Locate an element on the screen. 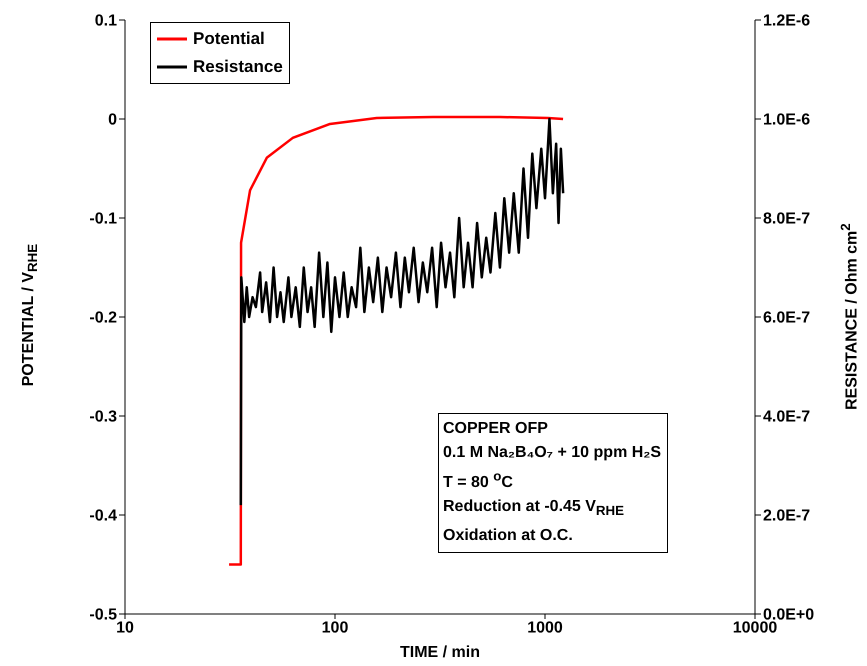  y-tick-label: -0.5 is located at coordinates (103, 615).